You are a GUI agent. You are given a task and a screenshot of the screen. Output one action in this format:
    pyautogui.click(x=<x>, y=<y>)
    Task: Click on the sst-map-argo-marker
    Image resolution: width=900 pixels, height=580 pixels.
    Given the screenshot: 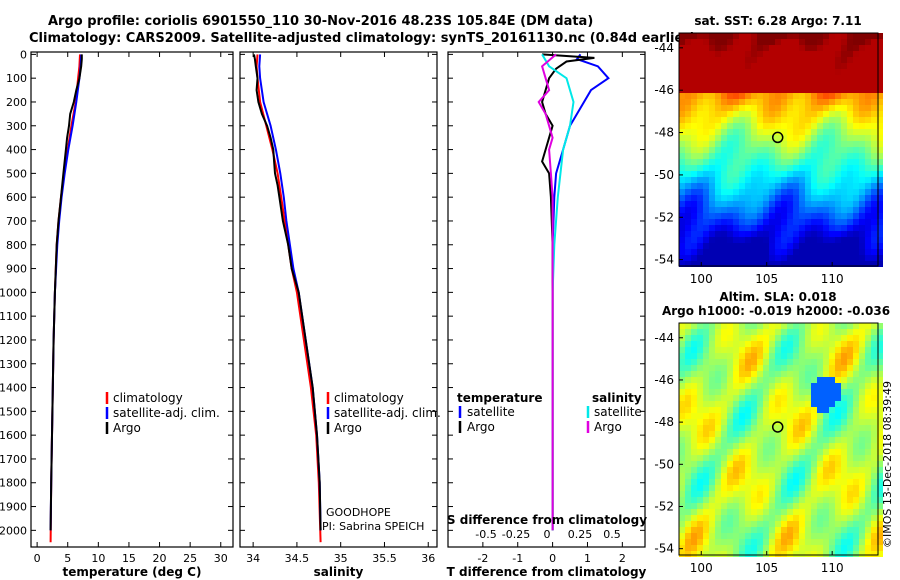 What is the action you would take?
    pyautogui.click(x=777, y=137)
    